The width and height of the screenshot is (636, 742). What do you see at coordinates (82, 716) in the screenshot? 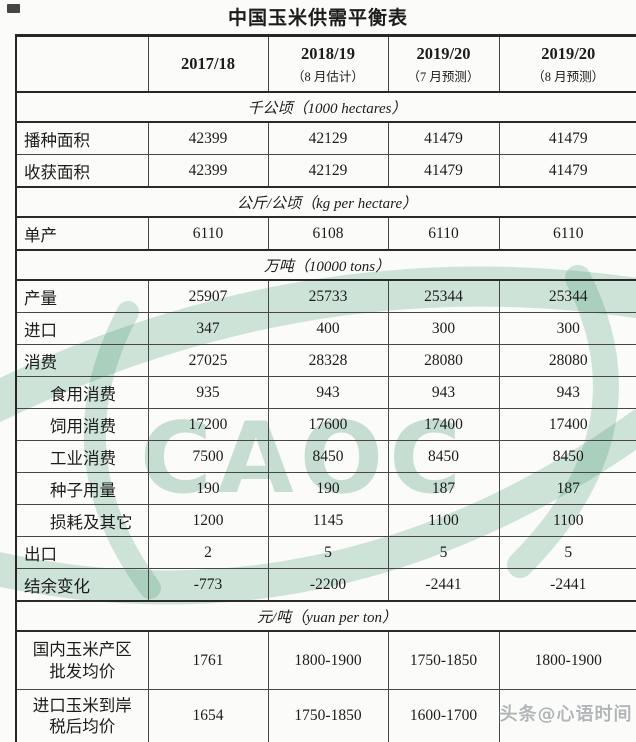
I see `row-label: 进口玉米到岸 税后均价` at bounding box center [82, 716].